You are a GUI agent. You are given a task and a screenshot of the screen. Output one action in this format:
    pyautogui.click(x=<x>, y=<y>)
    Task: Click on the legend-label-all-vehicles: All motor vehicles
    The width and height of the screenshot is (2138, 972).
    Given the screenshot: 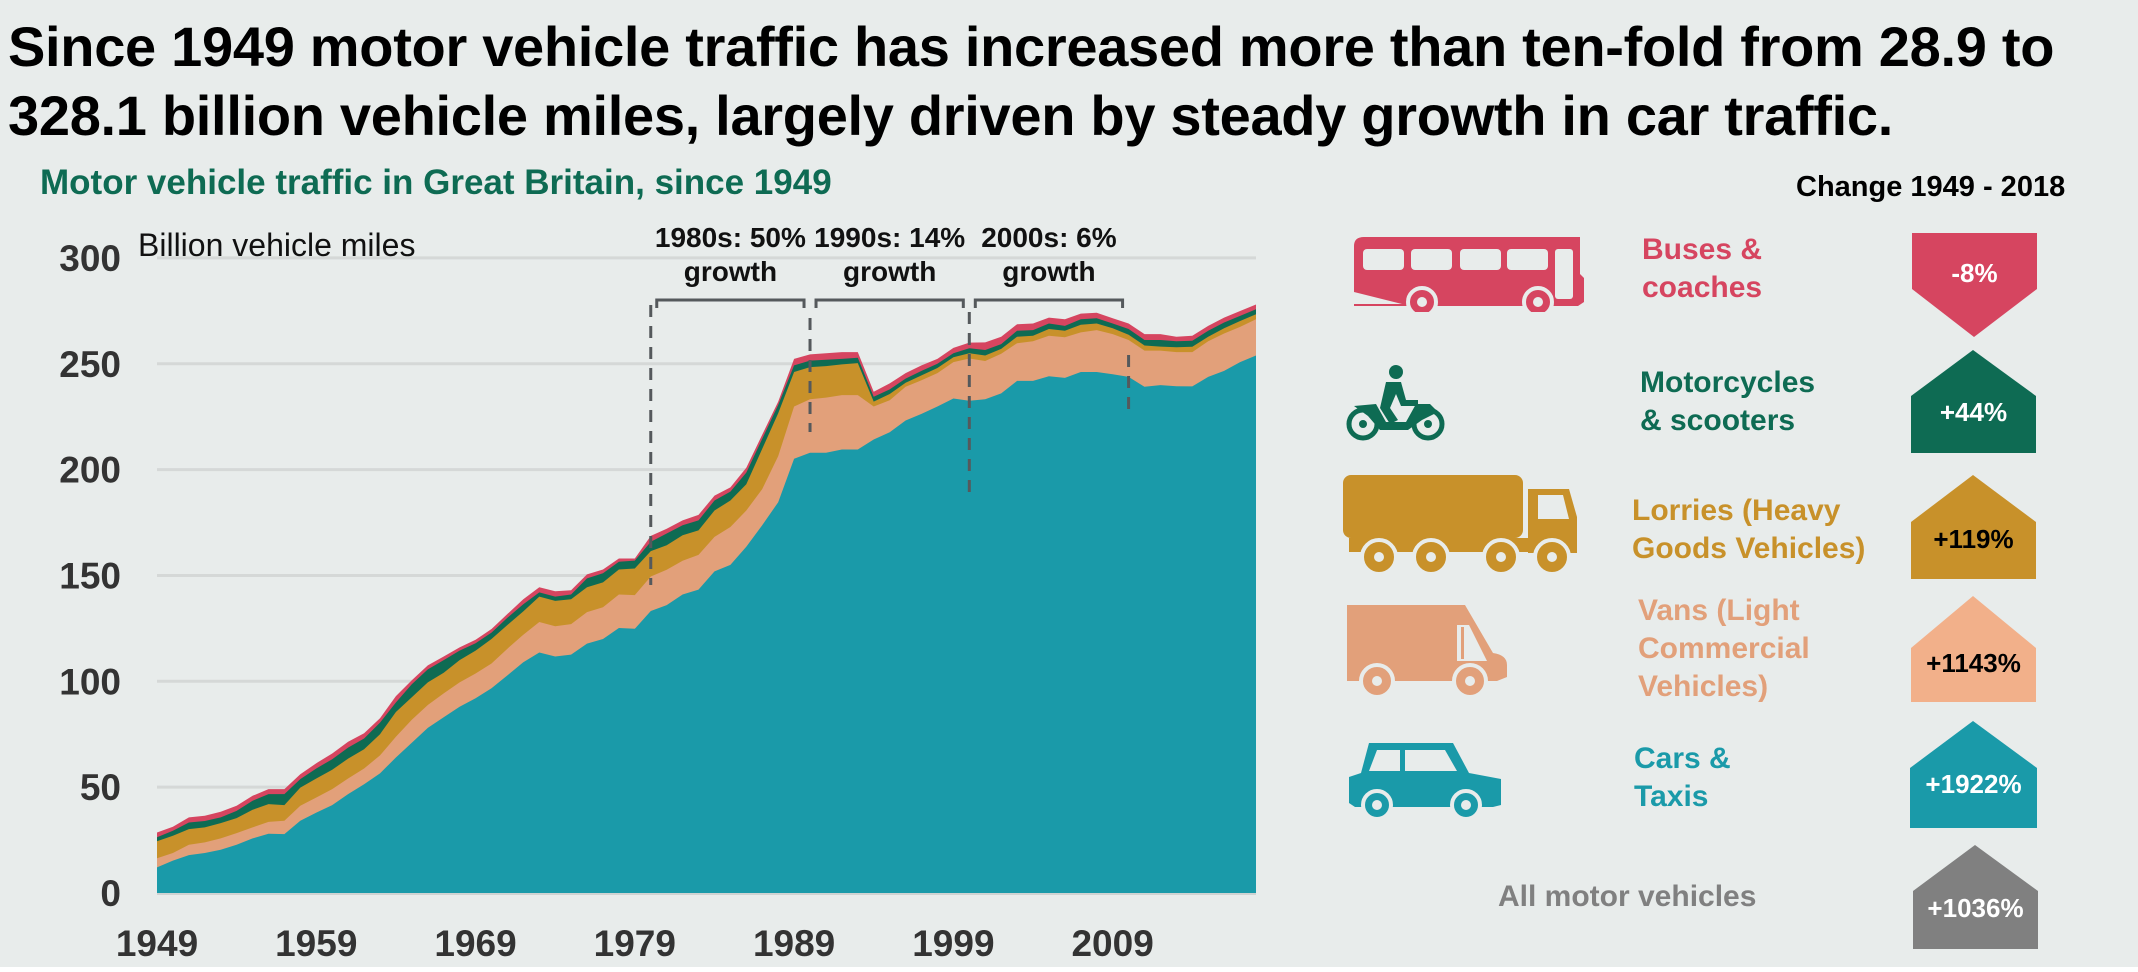 What is the action you would take?
    pyautogui.click(x=1627, y=896)
    